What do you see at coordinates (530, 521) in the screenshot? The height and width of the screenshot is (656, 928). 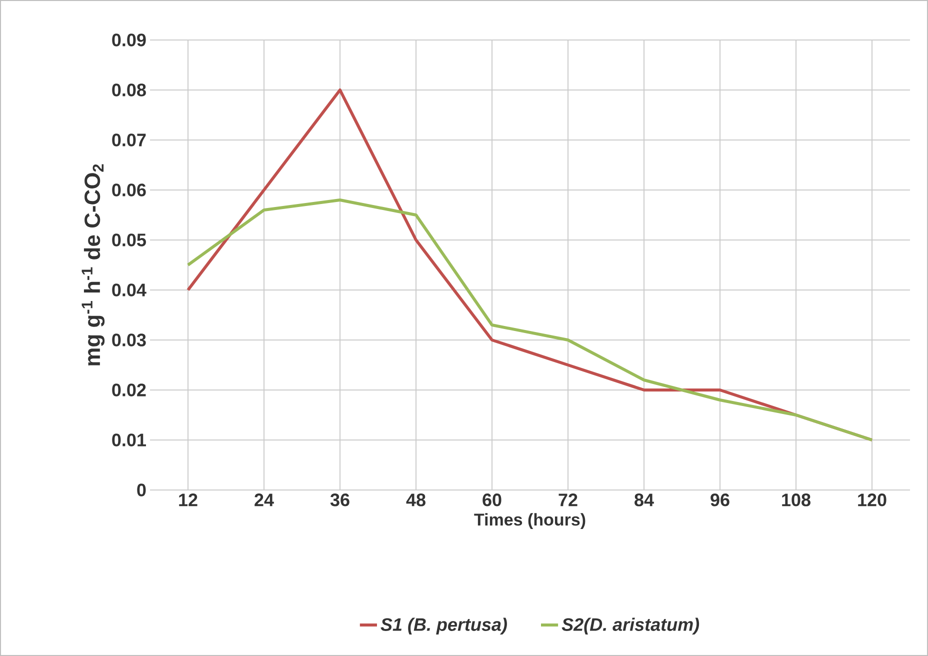 I see `x-axis-title: Times (hours)` at bounding box center [530, 521].